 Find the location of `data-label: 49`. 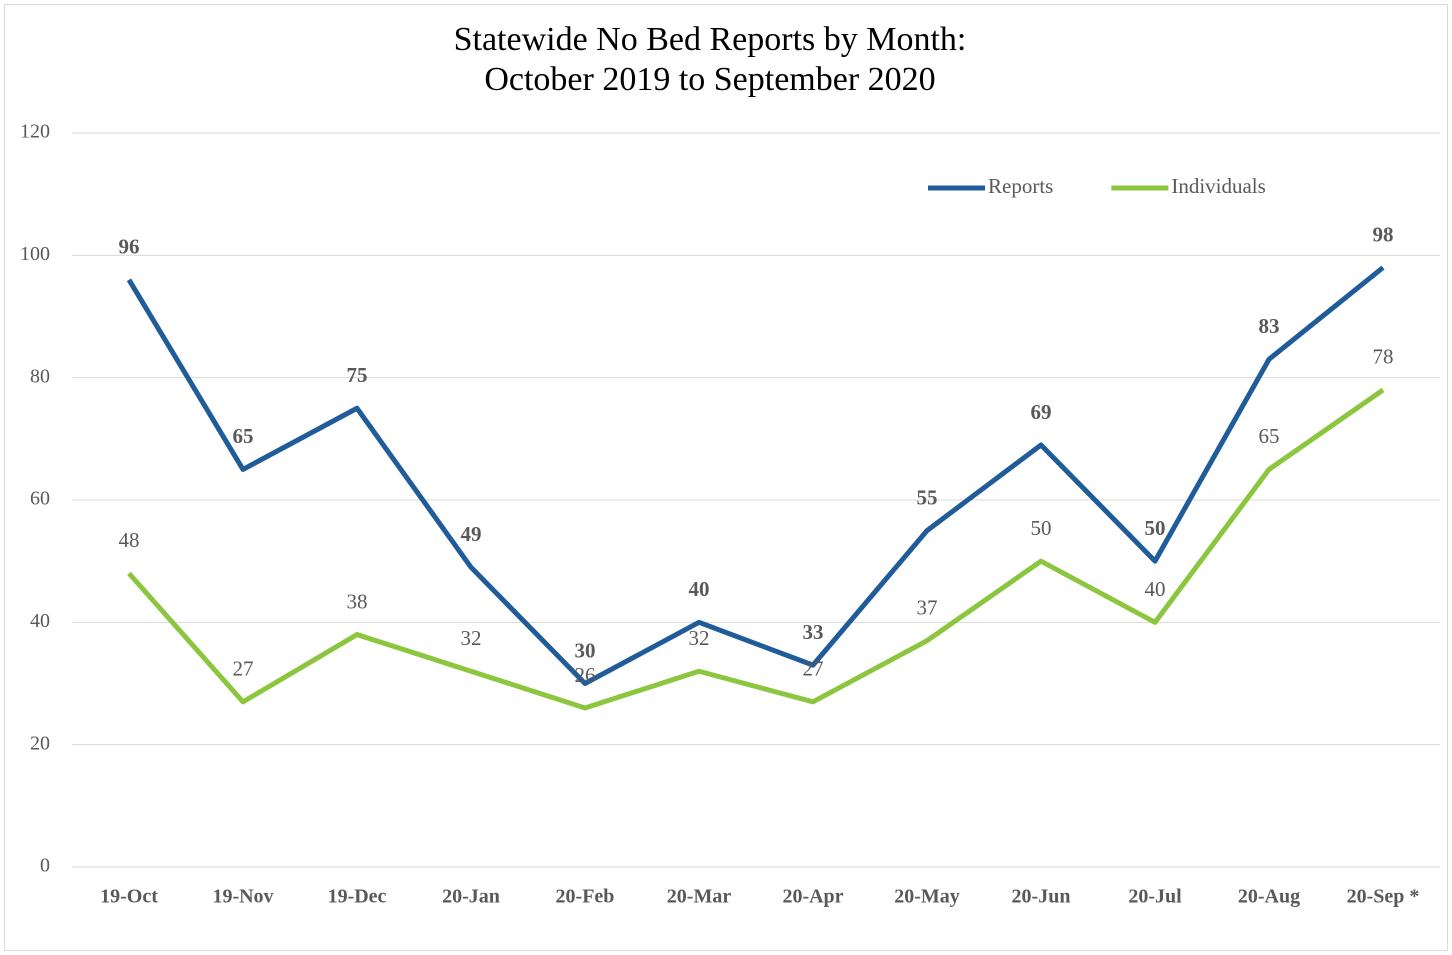

data-label: 49 is located at coordinates (471, 534).